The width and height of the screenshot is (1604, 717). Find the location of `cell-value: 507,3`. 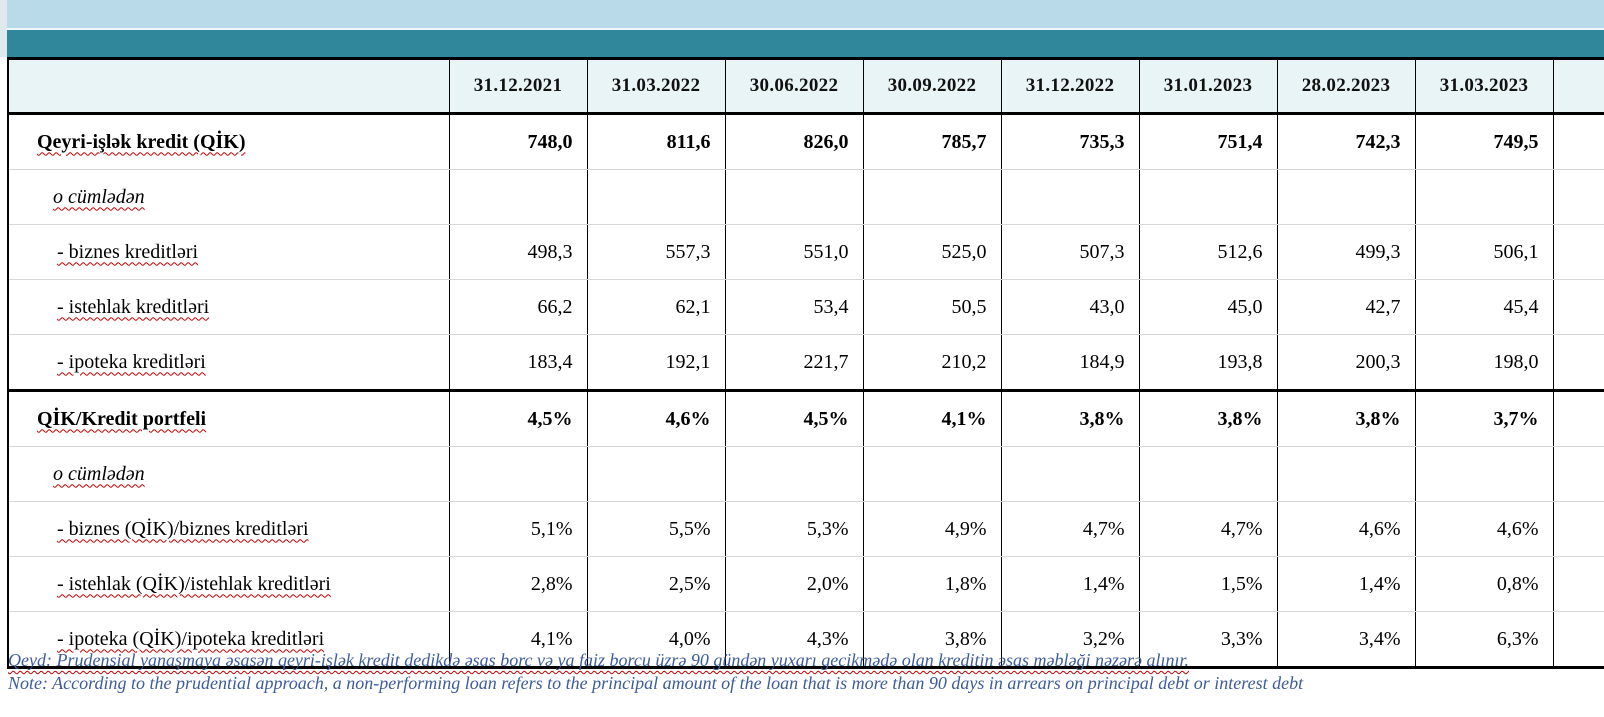

cell-value: 507,3 is located at coordinates (1070, 252).